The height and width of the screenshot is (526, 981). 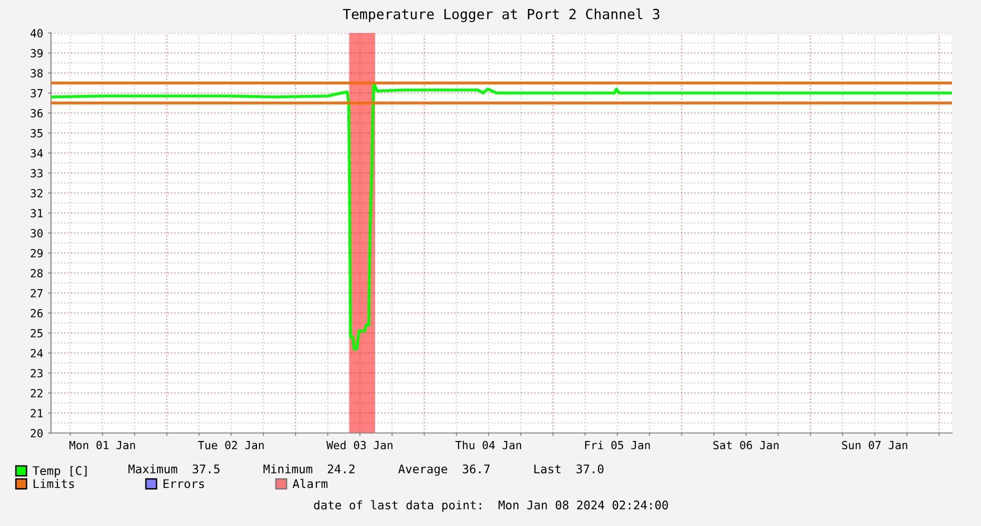 What do you see at coordinates (36, 273) in the screenshot?
I see `y-tick-label: 28` at bounding box center [36, 273].